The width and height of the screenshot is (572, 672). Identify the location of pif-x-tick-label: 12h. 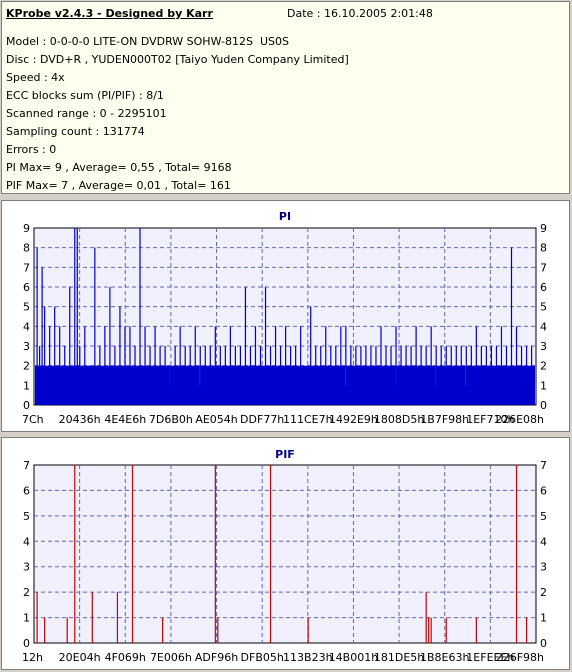
(32, 657).